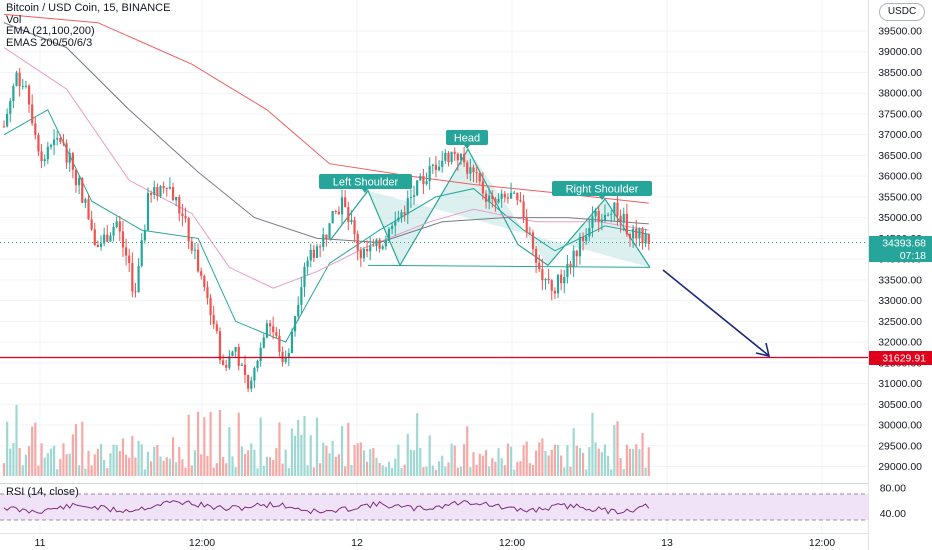 The height and width of the screenshot is (550, 932). What do you see at coordinates (50, 31) in the screenshot?
I see `ema-indicator-label: EMA (21,100,200)` at bounding box center [50, 31].